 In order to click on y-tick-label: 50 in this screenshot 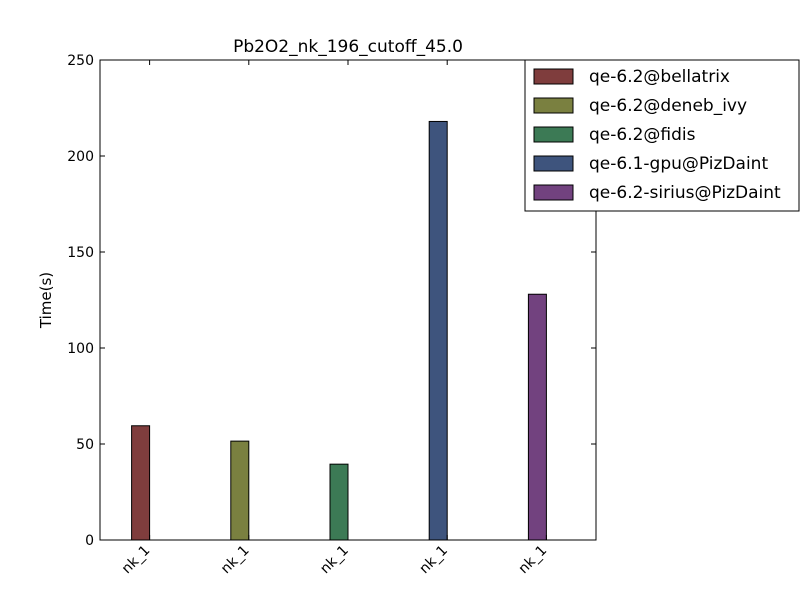, I will do `click(85, 445)`.